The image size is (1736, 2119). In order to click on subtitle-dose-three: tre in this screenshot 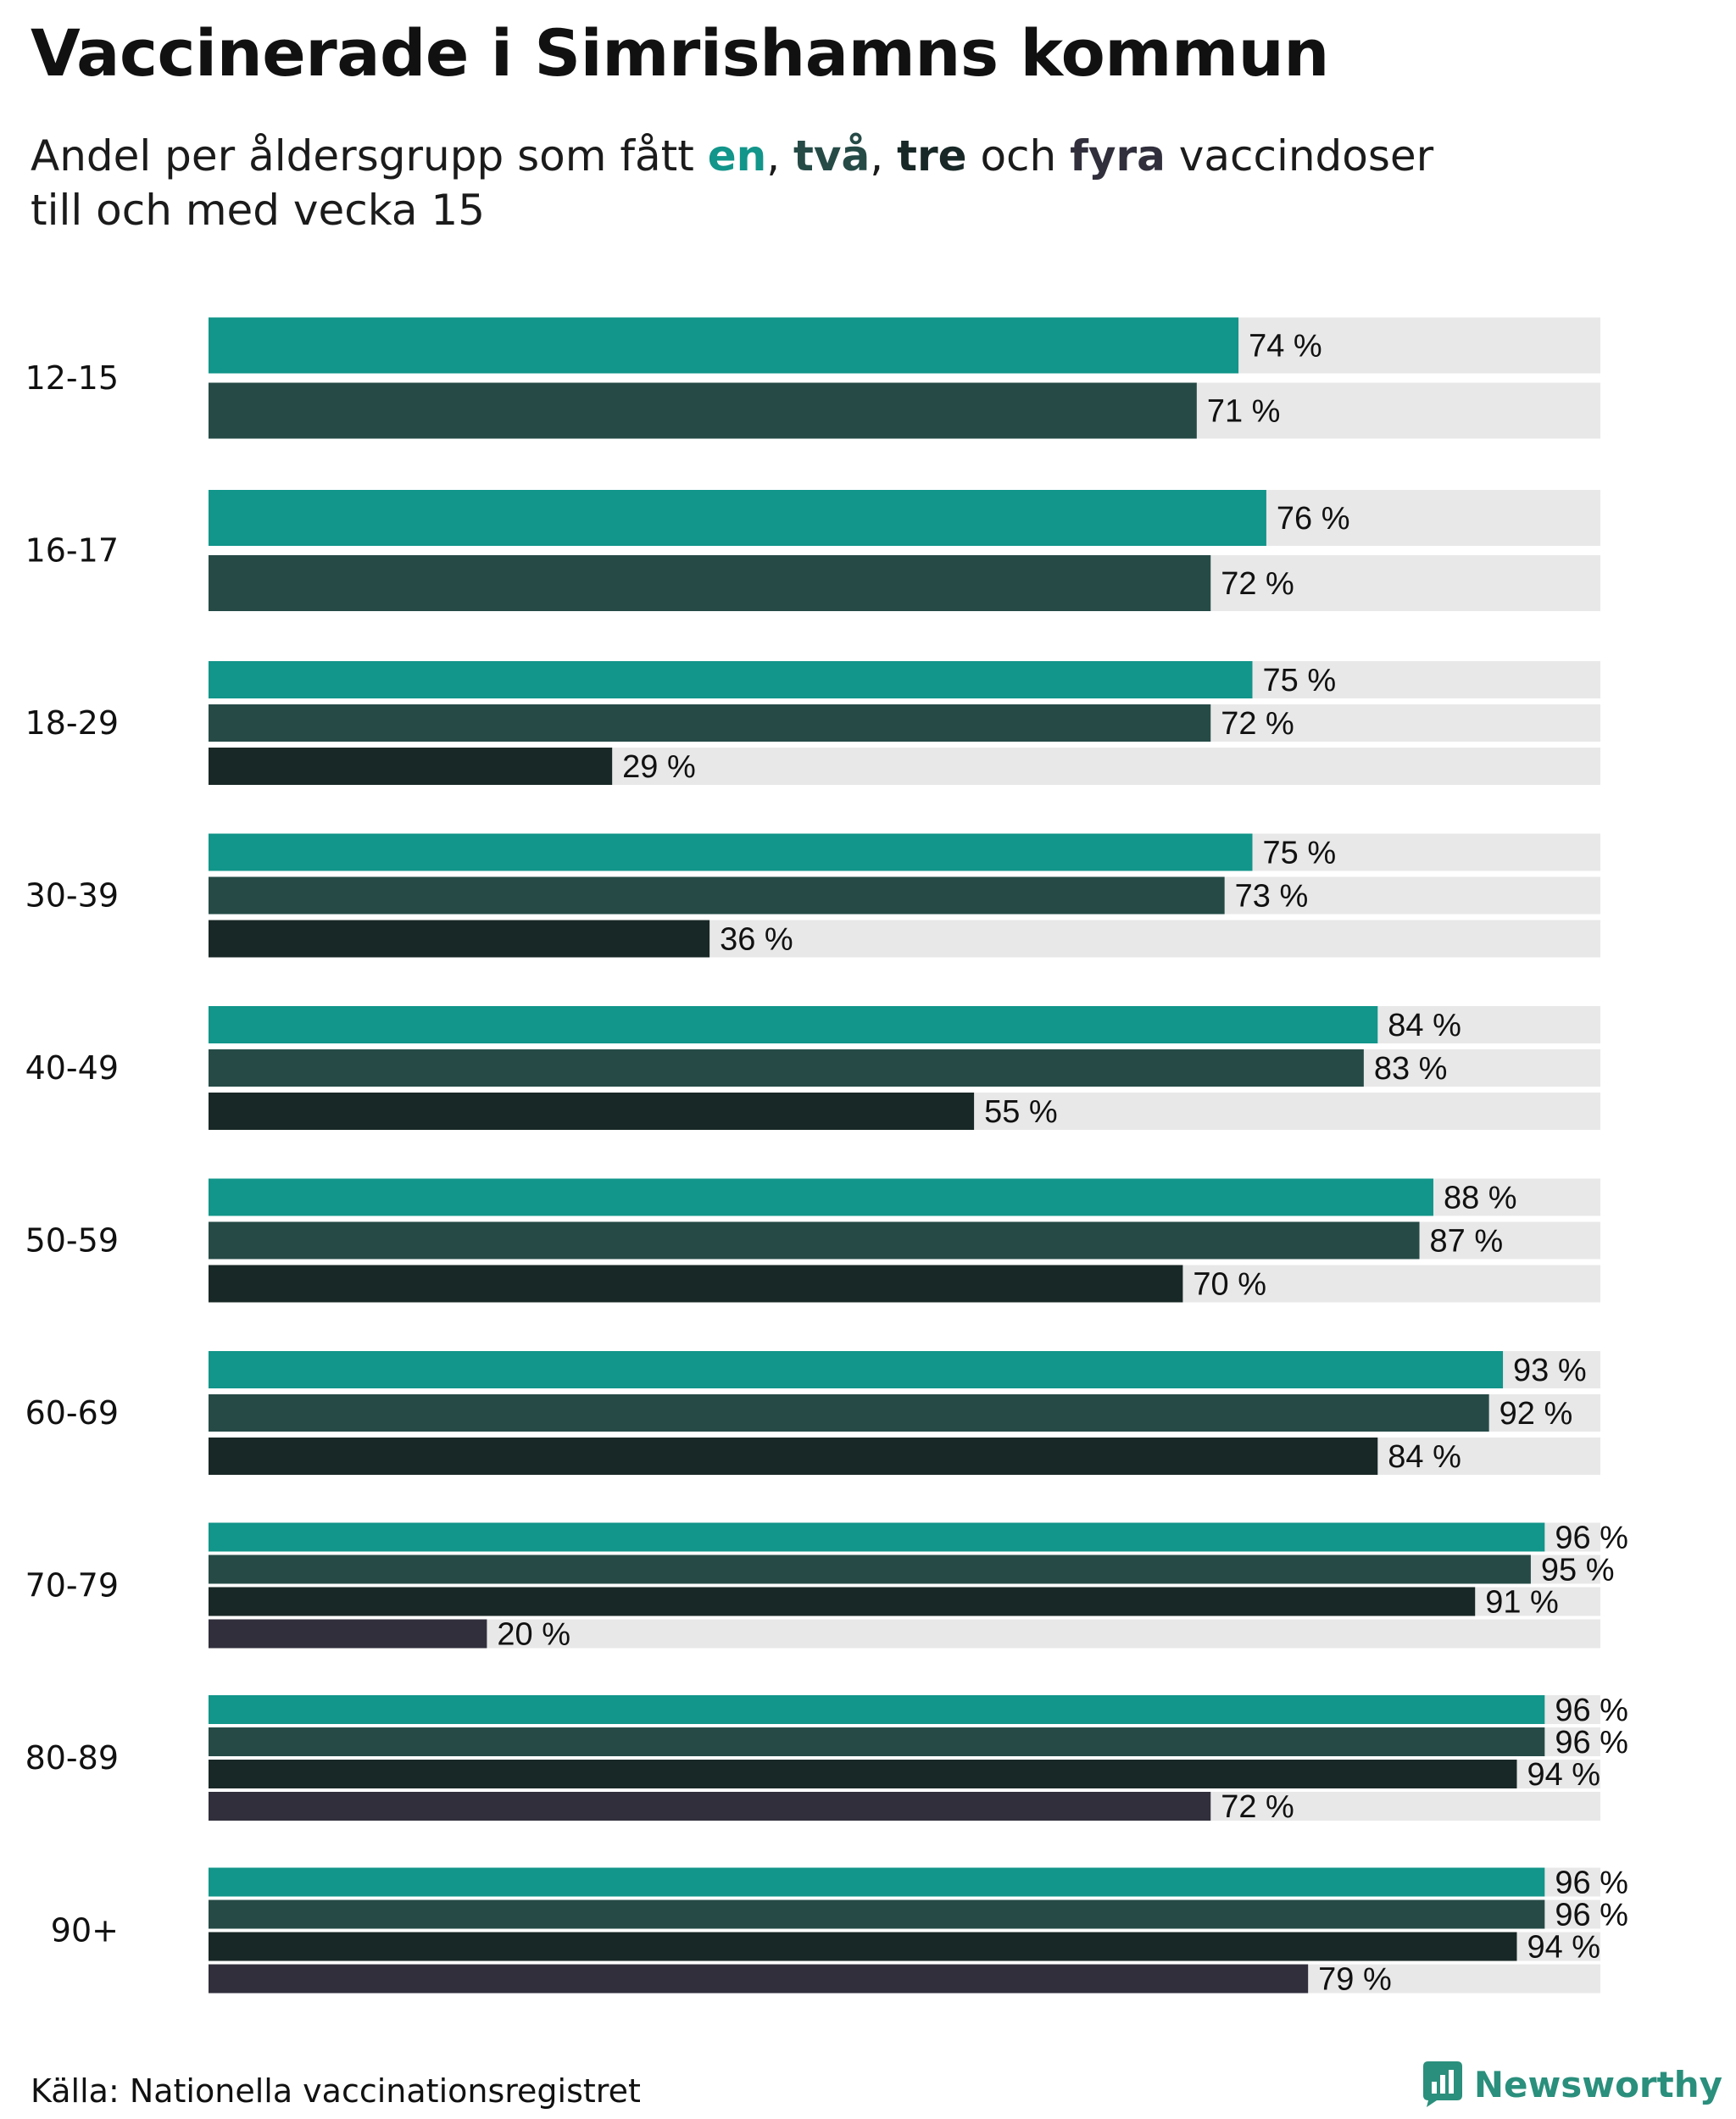, I will do `click(932, 156)`.